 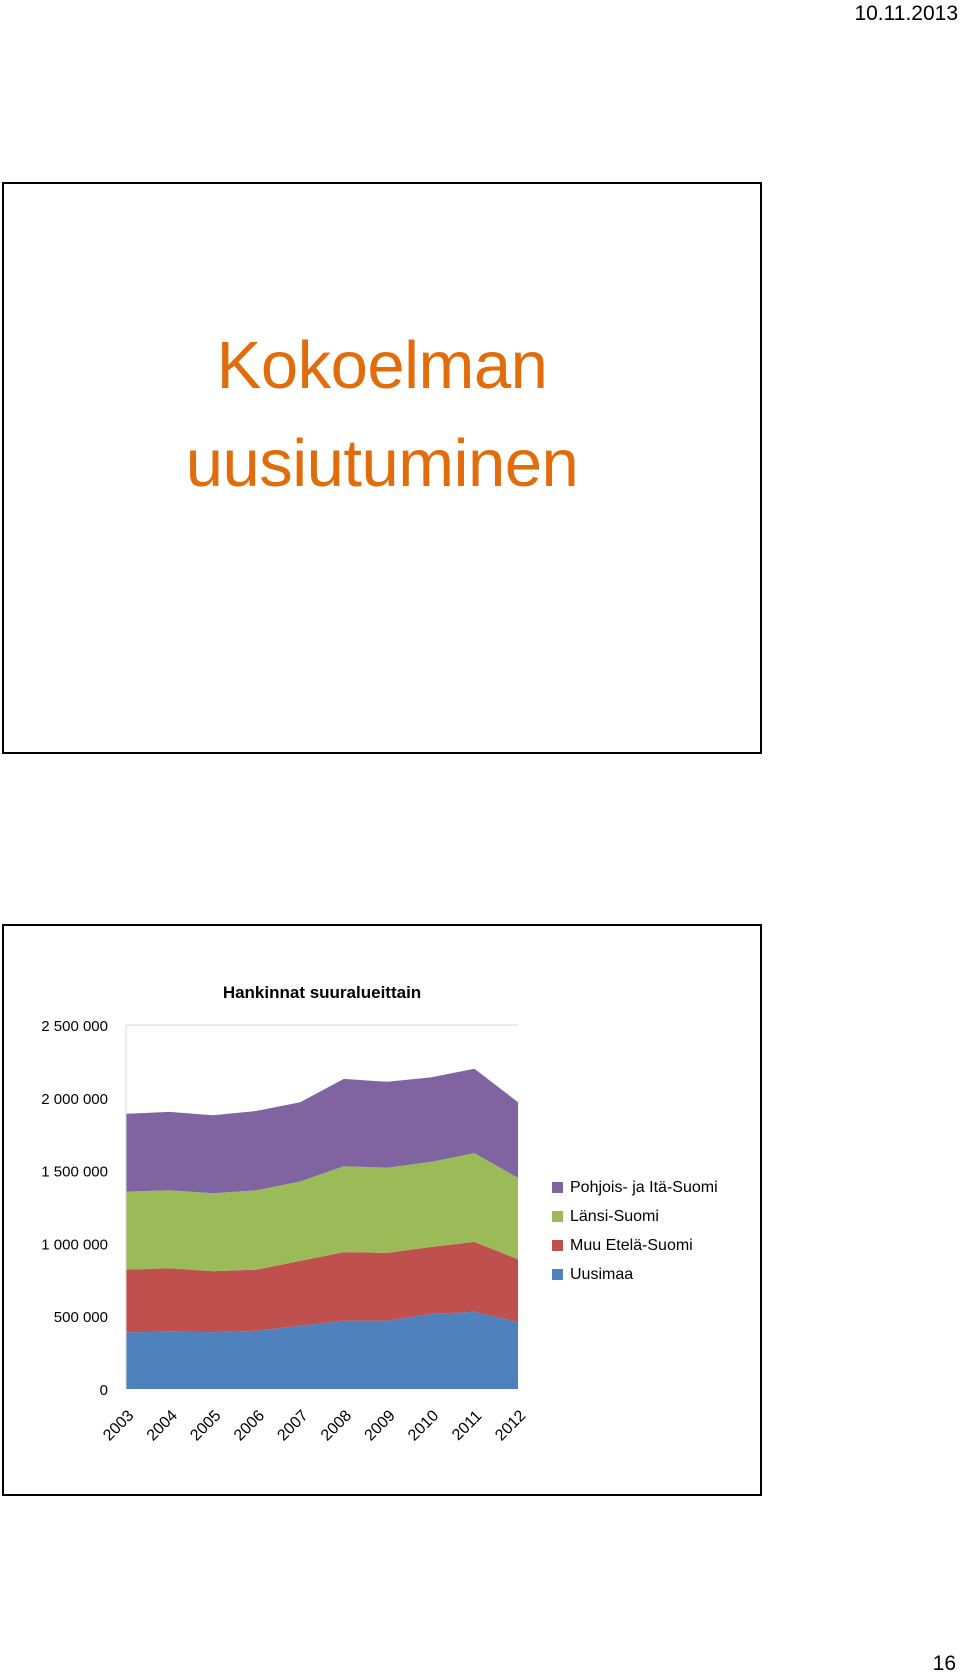 What do you see at coordinates (118, 1425) in the screenshot?
I see `x-tick-label: 2003` at bounding box center [118, 1425].